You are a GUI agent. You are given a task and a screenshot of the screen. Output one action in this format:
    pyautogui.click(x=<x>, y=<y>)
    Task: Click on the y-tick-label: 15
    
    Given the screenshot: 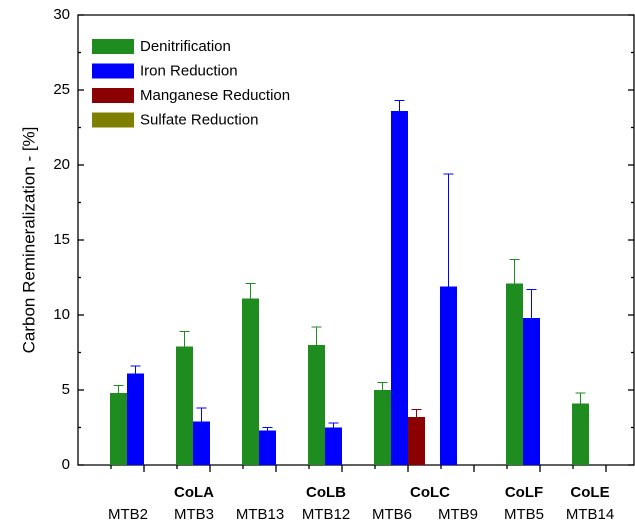 What is the action you would take?
    pyautogui.click(x=61, y=239)
    